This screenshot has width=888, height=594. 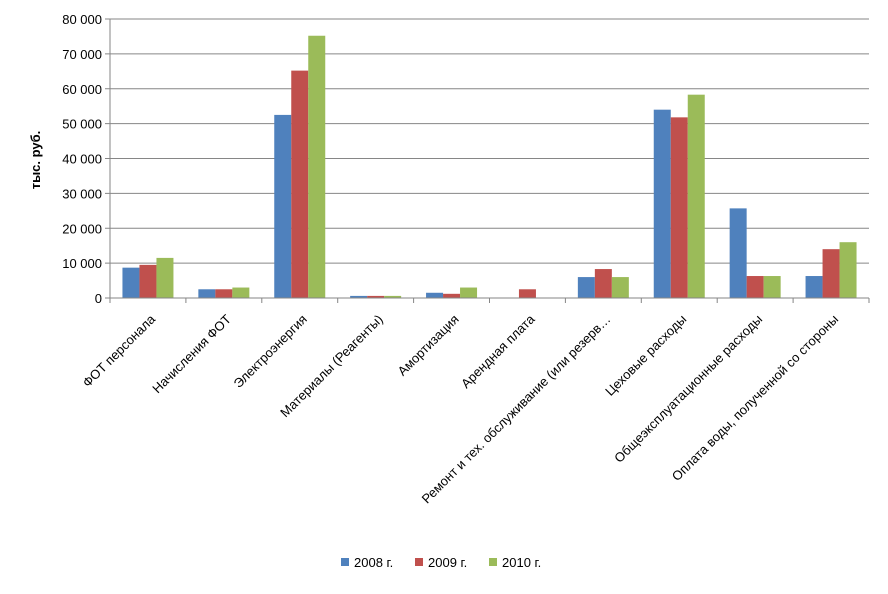 What do you see at coordinates (428, 345) in the screenshot?
I see `x-category-label: Амортизация` at bounding box center [428, 345].